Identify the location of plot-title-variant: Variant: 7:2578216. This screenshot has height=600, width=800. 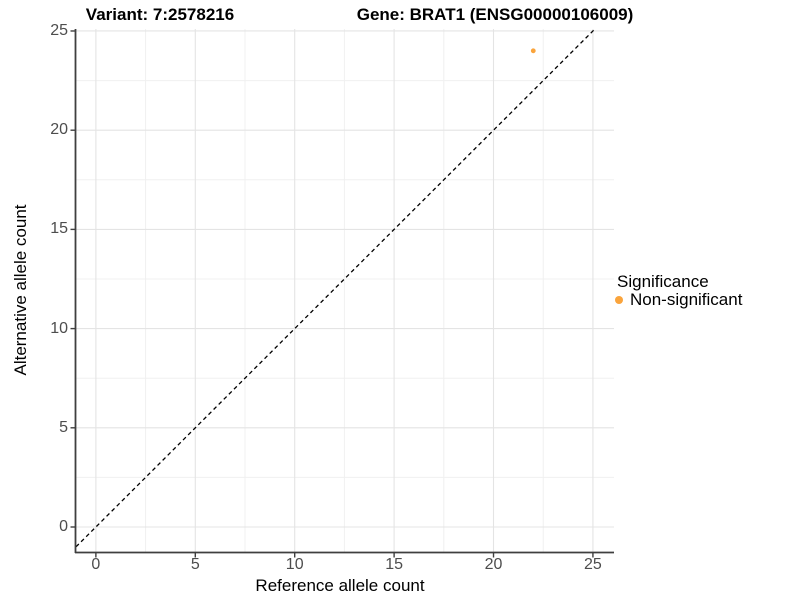
(160, 14).